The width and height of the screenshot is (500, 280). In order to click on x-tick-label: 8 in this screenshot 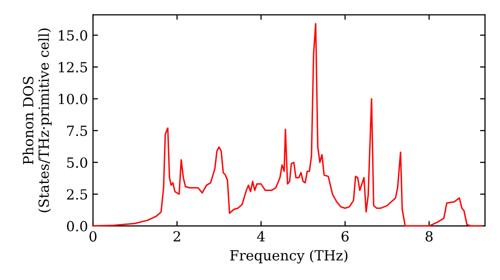, I will do `click(429, 236)`.